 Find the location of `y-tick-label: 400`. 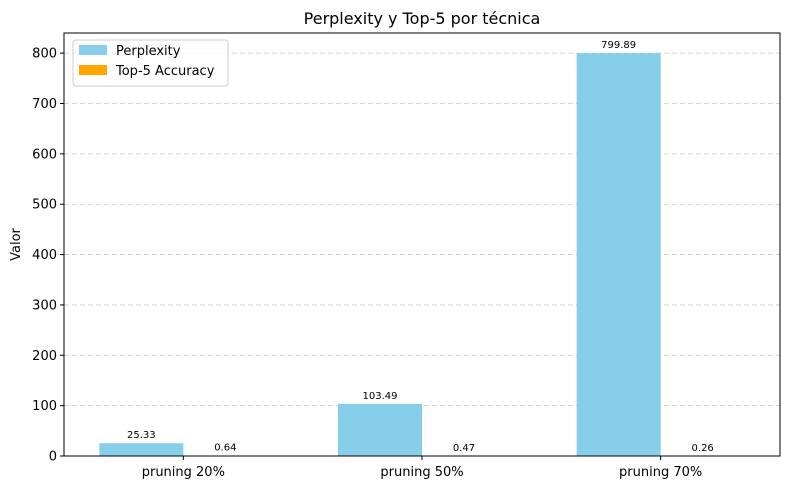

y-tick-label: 400 is located at coordinates (44, 255).